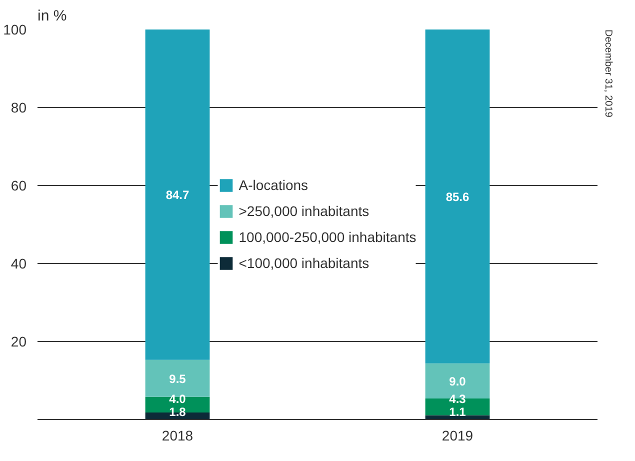  I want to click on x-tick-label: 2019, so click(458, 436).